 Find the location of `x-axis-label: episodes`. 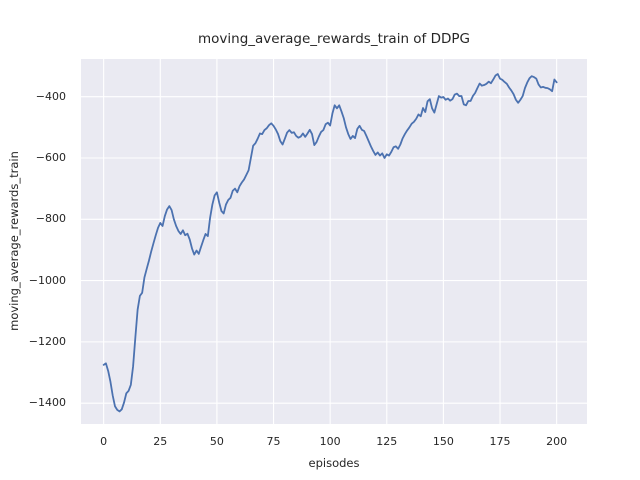

x-axis-label: episodes is located at coordinates (334, 463).